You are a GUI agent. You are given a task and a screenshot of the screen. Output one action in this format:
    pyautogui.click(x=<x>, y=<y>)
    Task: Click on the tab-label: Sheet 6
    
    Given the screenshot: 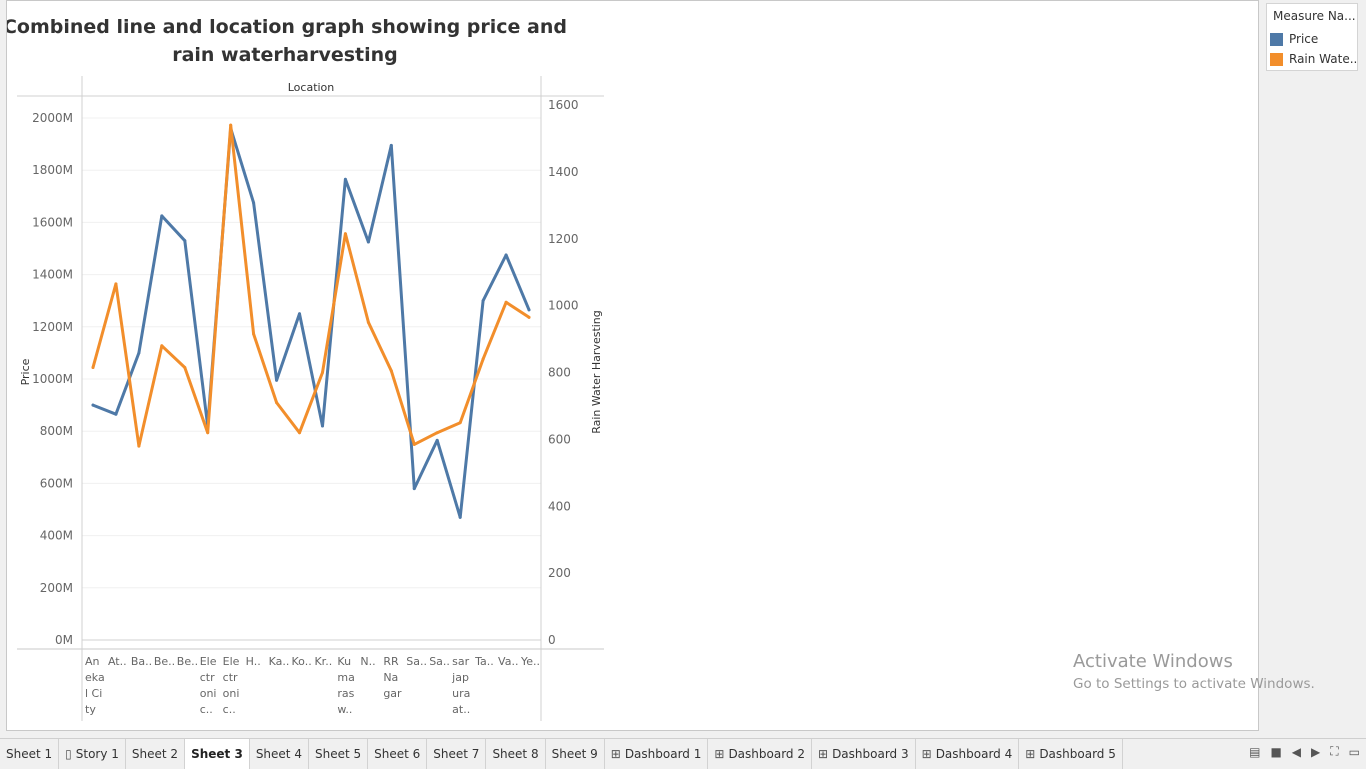 What is the action you would take?
    pyautogui.click(x=397, y=754)
    